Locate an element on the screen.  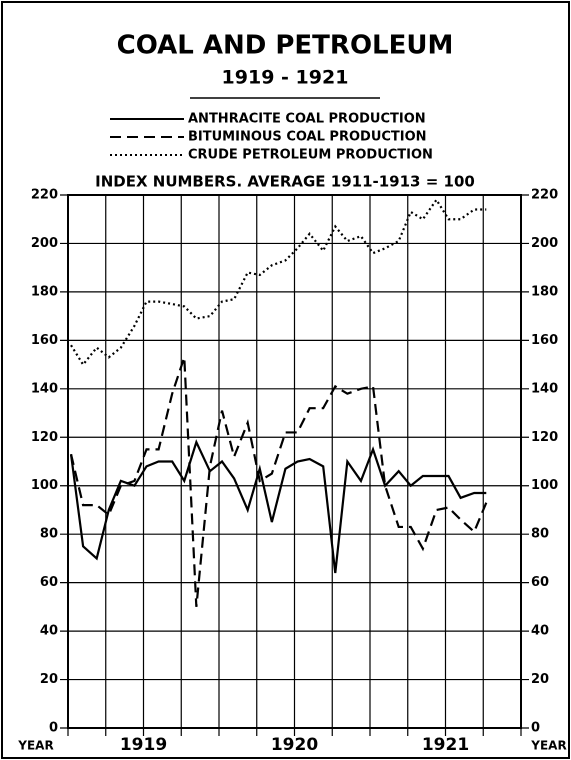
legend-label: CRUDE PETROLEUM PRODUCTION is located at coordinates (310, 155).